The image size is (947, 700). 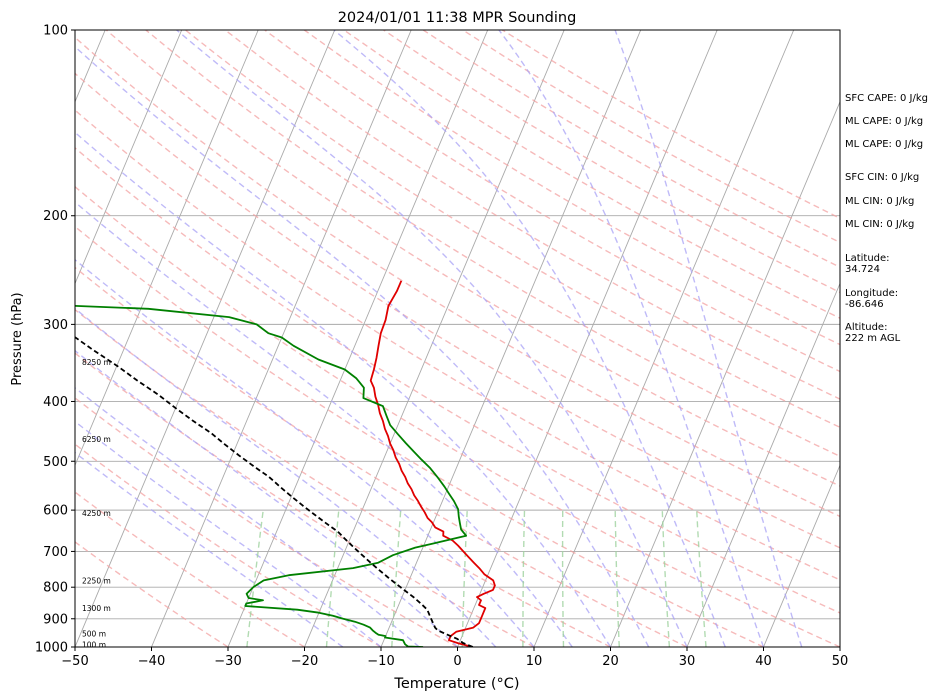 I want to click on y-tick-label: 300, so click(x=55, y=325).